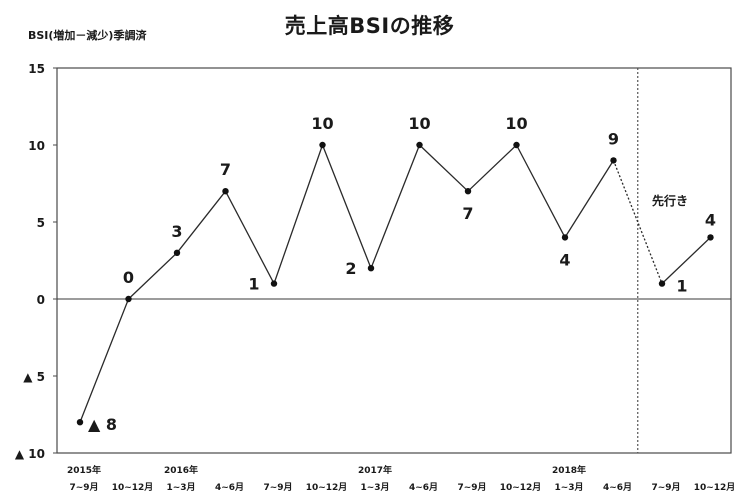  I want to click on data-label: 3, so click(176, 231).